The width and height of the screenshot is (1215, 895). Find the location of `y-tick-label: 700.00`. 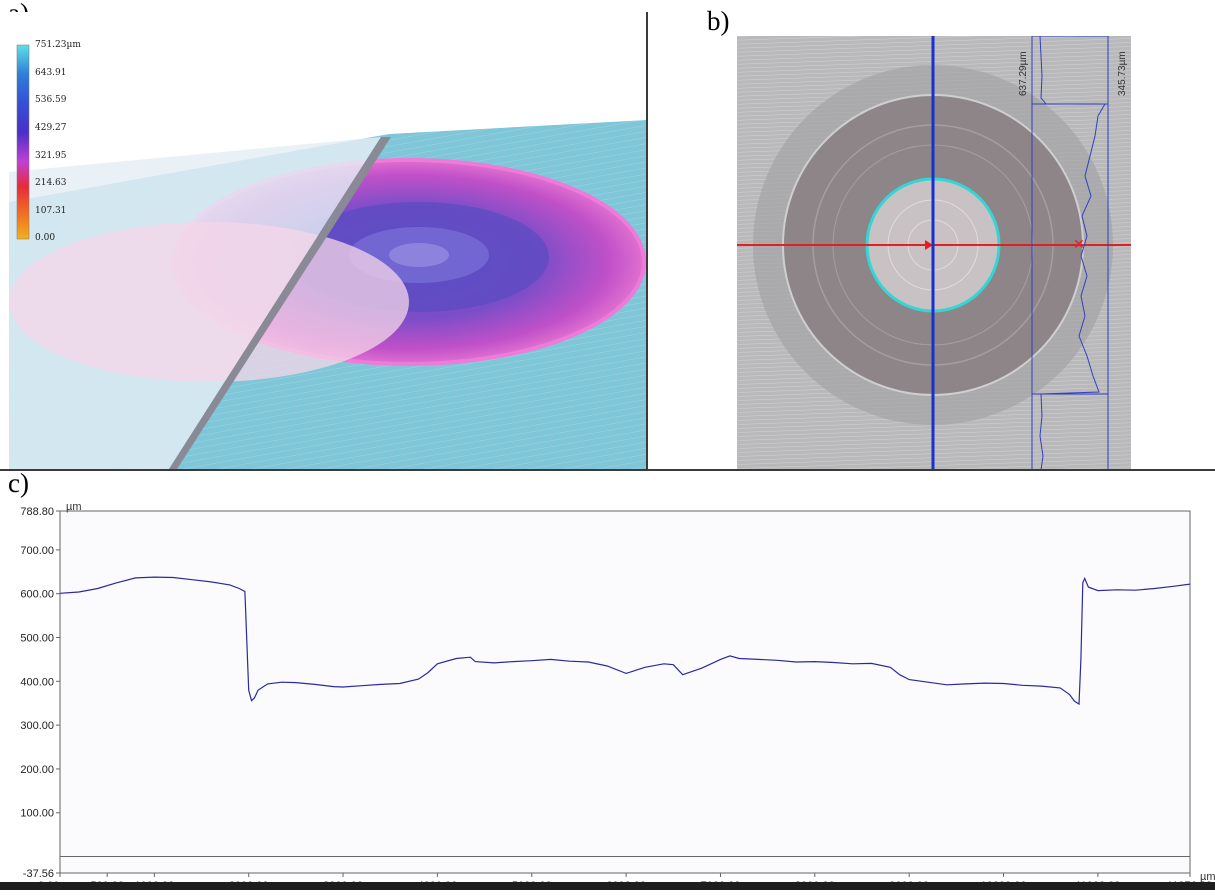

y-tick-label: 700.00 is located at coordinates (37, 551).